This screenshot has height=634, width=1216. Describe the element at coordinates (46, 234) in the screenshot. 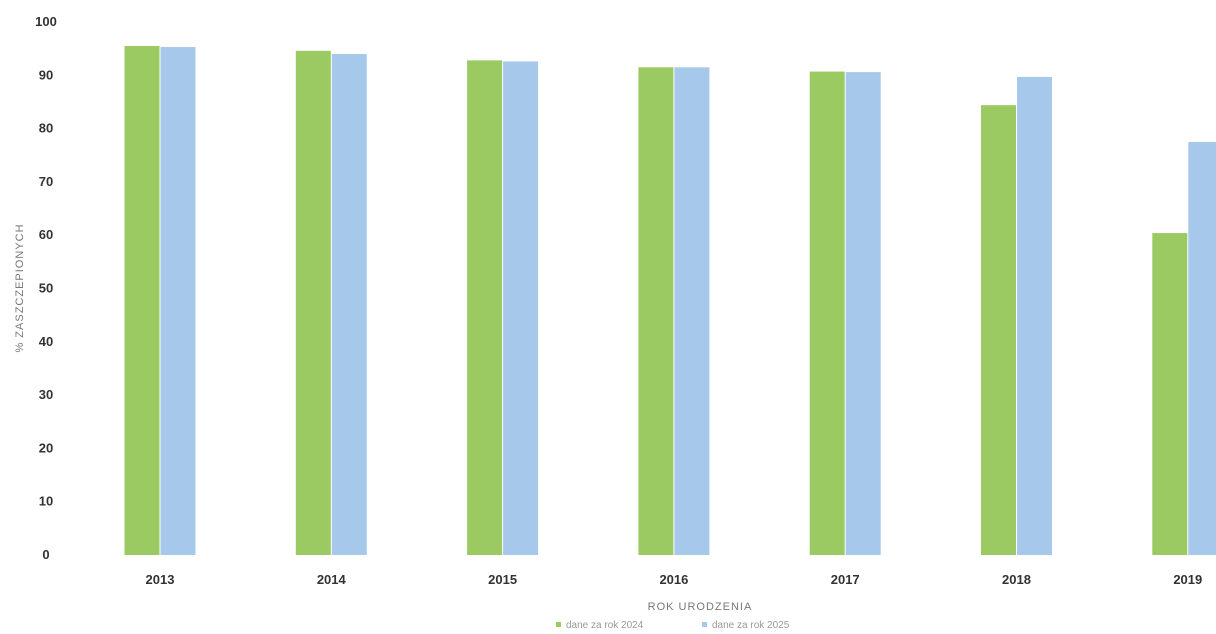

I see `y-tick-label: 60` at that location.